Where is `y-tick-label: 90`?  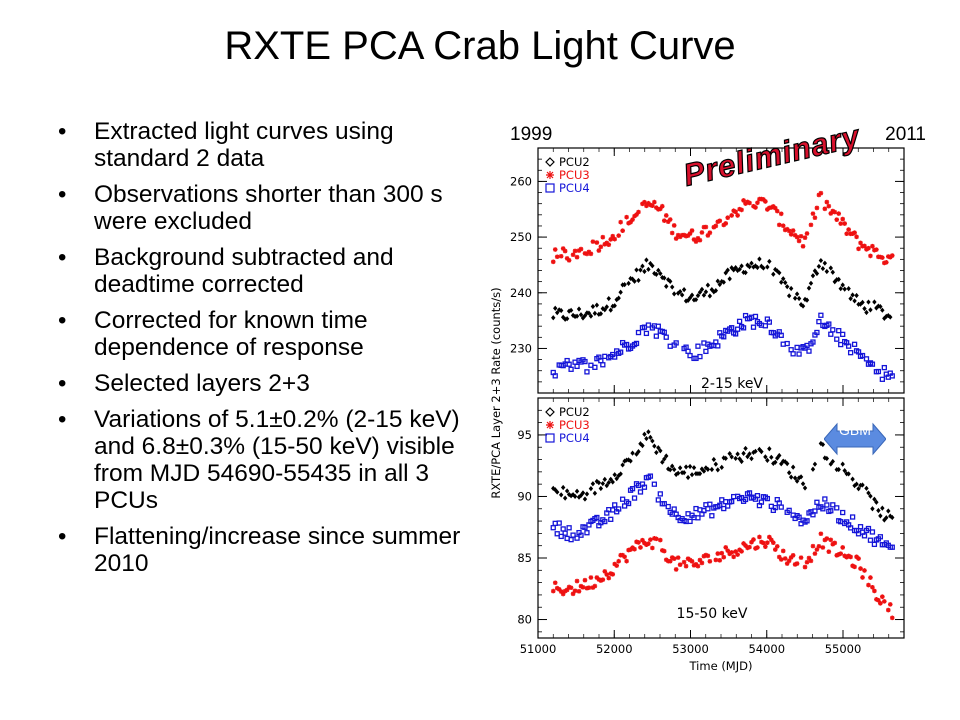
y-tick-label: 90 is located at coordinates (524, 496).